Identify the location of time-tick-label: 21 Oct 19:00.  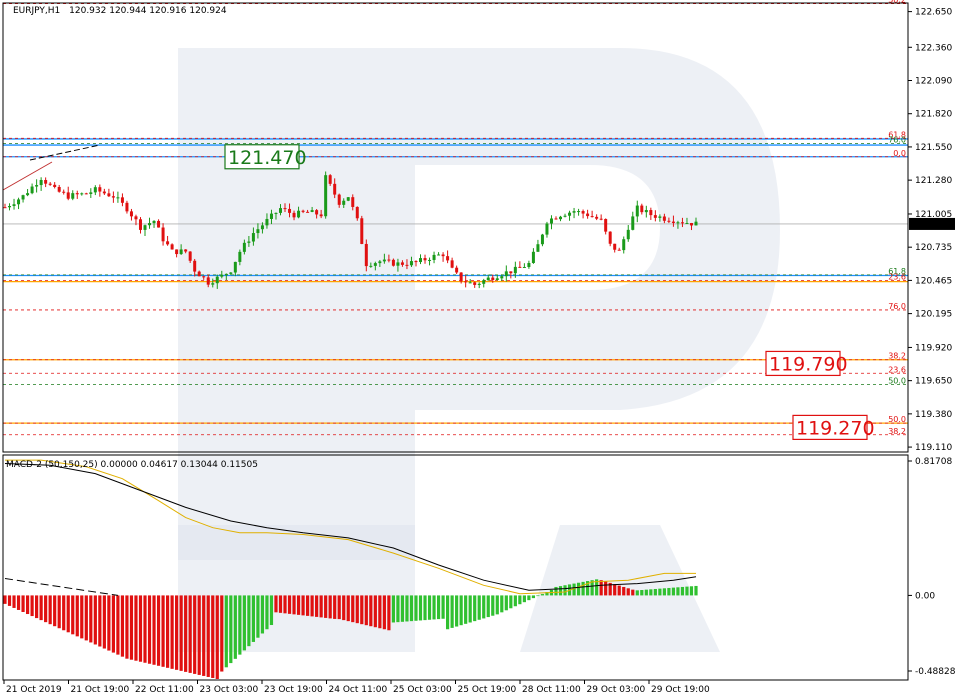
(100, 690).